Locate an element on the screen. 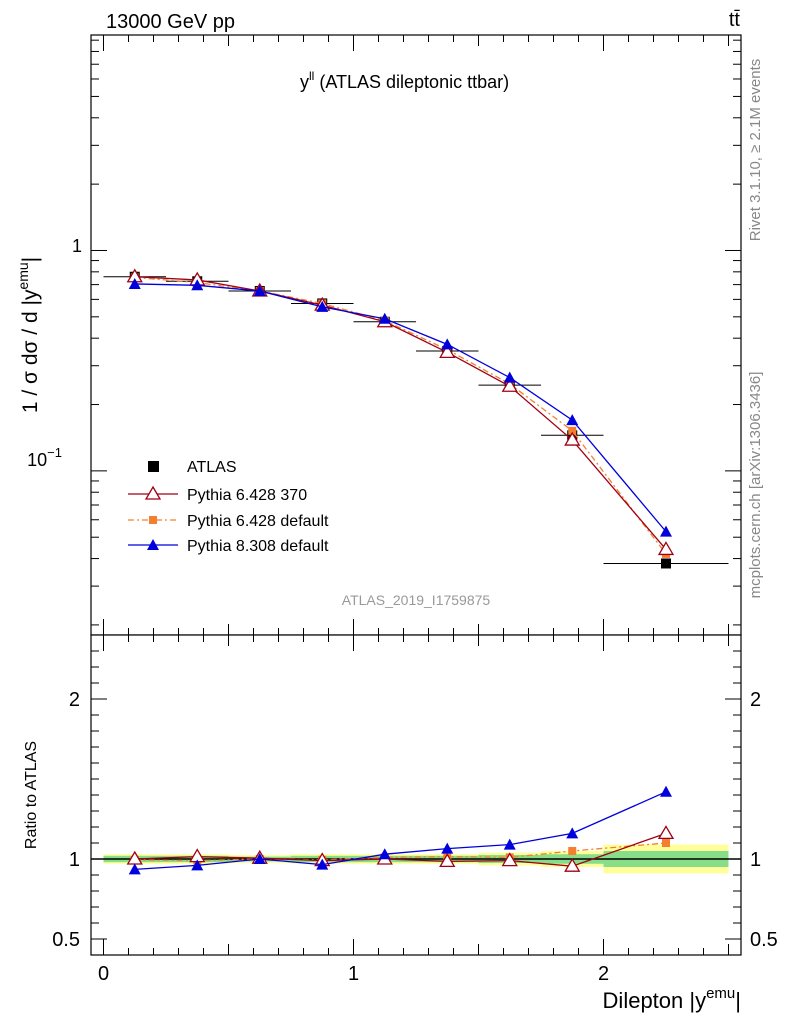  ratio-y-tick-label-right: 2 is located at coordinates (755, 700).